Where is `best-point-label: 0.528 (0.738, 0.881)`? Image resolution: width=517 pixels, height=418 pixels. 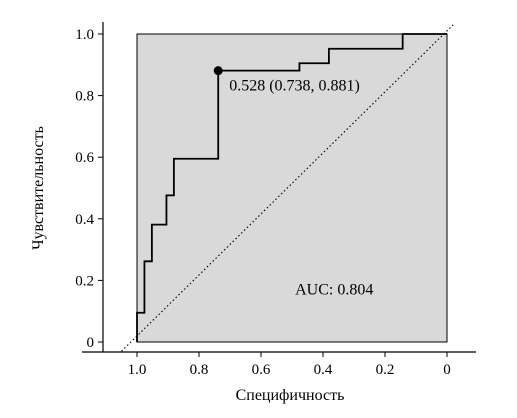
best-point-label: 0.528 (0.738, 0.881) is located at coordinates (294, 86).